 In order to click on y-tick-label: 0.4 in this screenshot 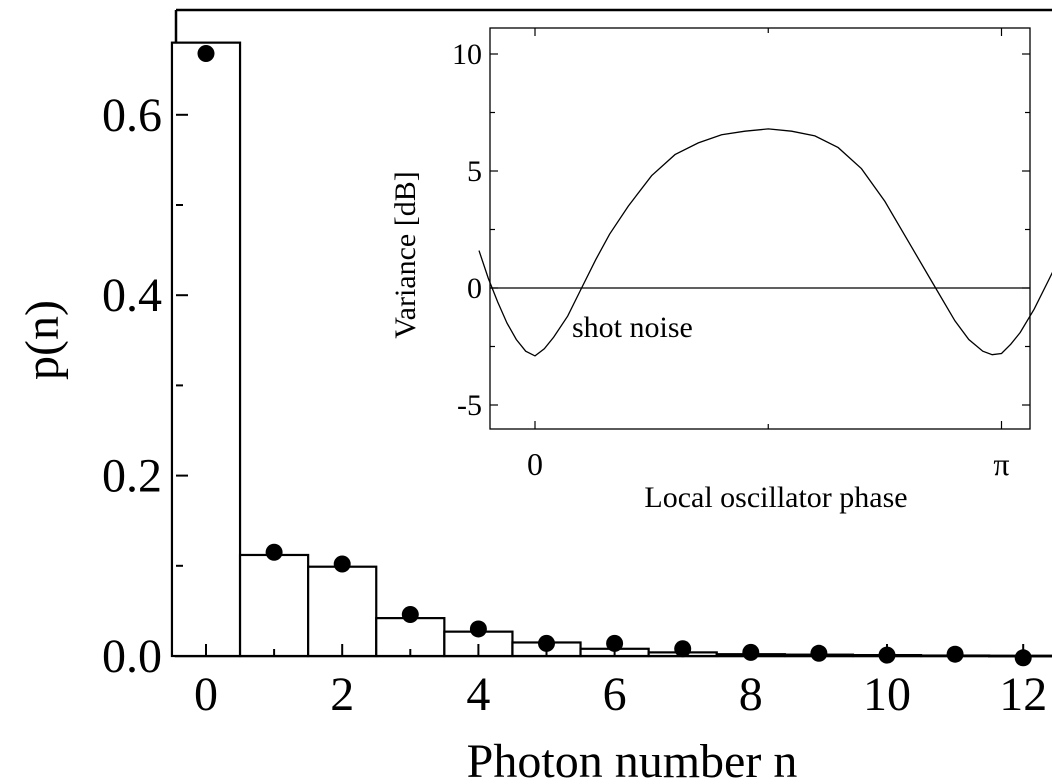, I will do `click(132, 295)`.